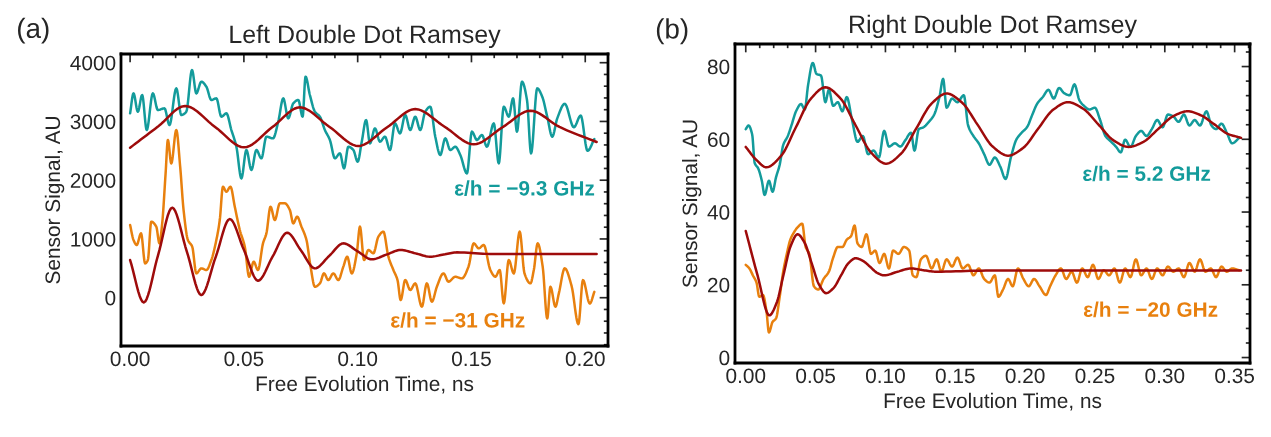  I want to click on series-label: ε/h = 5.2 GHz, so click(1147, 173).